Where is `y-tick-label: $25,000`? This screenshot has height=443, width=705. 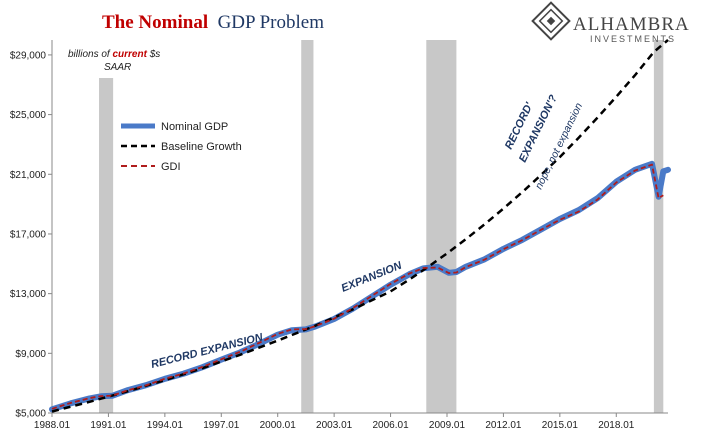
y-tick-label: $25,000 is located at coordinates (28, 115).